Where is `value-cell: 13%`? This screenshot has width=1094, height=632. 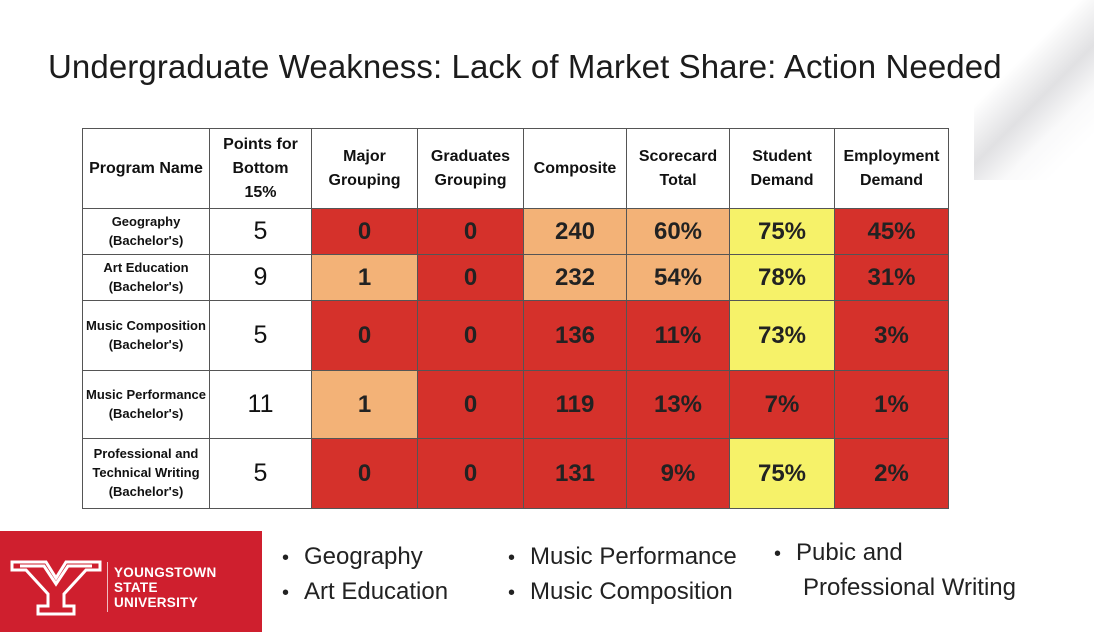 value-cell: 13% is located at coordinates (678, 404).